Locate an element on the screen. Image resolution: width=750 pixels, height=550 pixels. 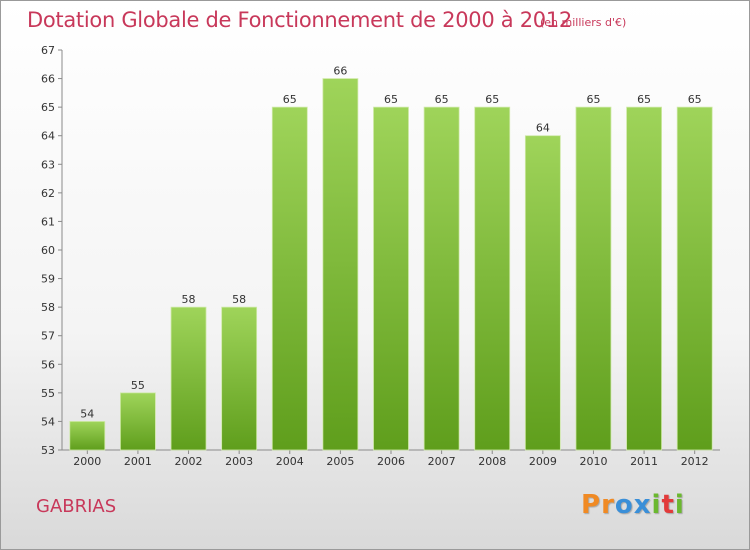
logo-letter: t is located at coordinates (668, 505).